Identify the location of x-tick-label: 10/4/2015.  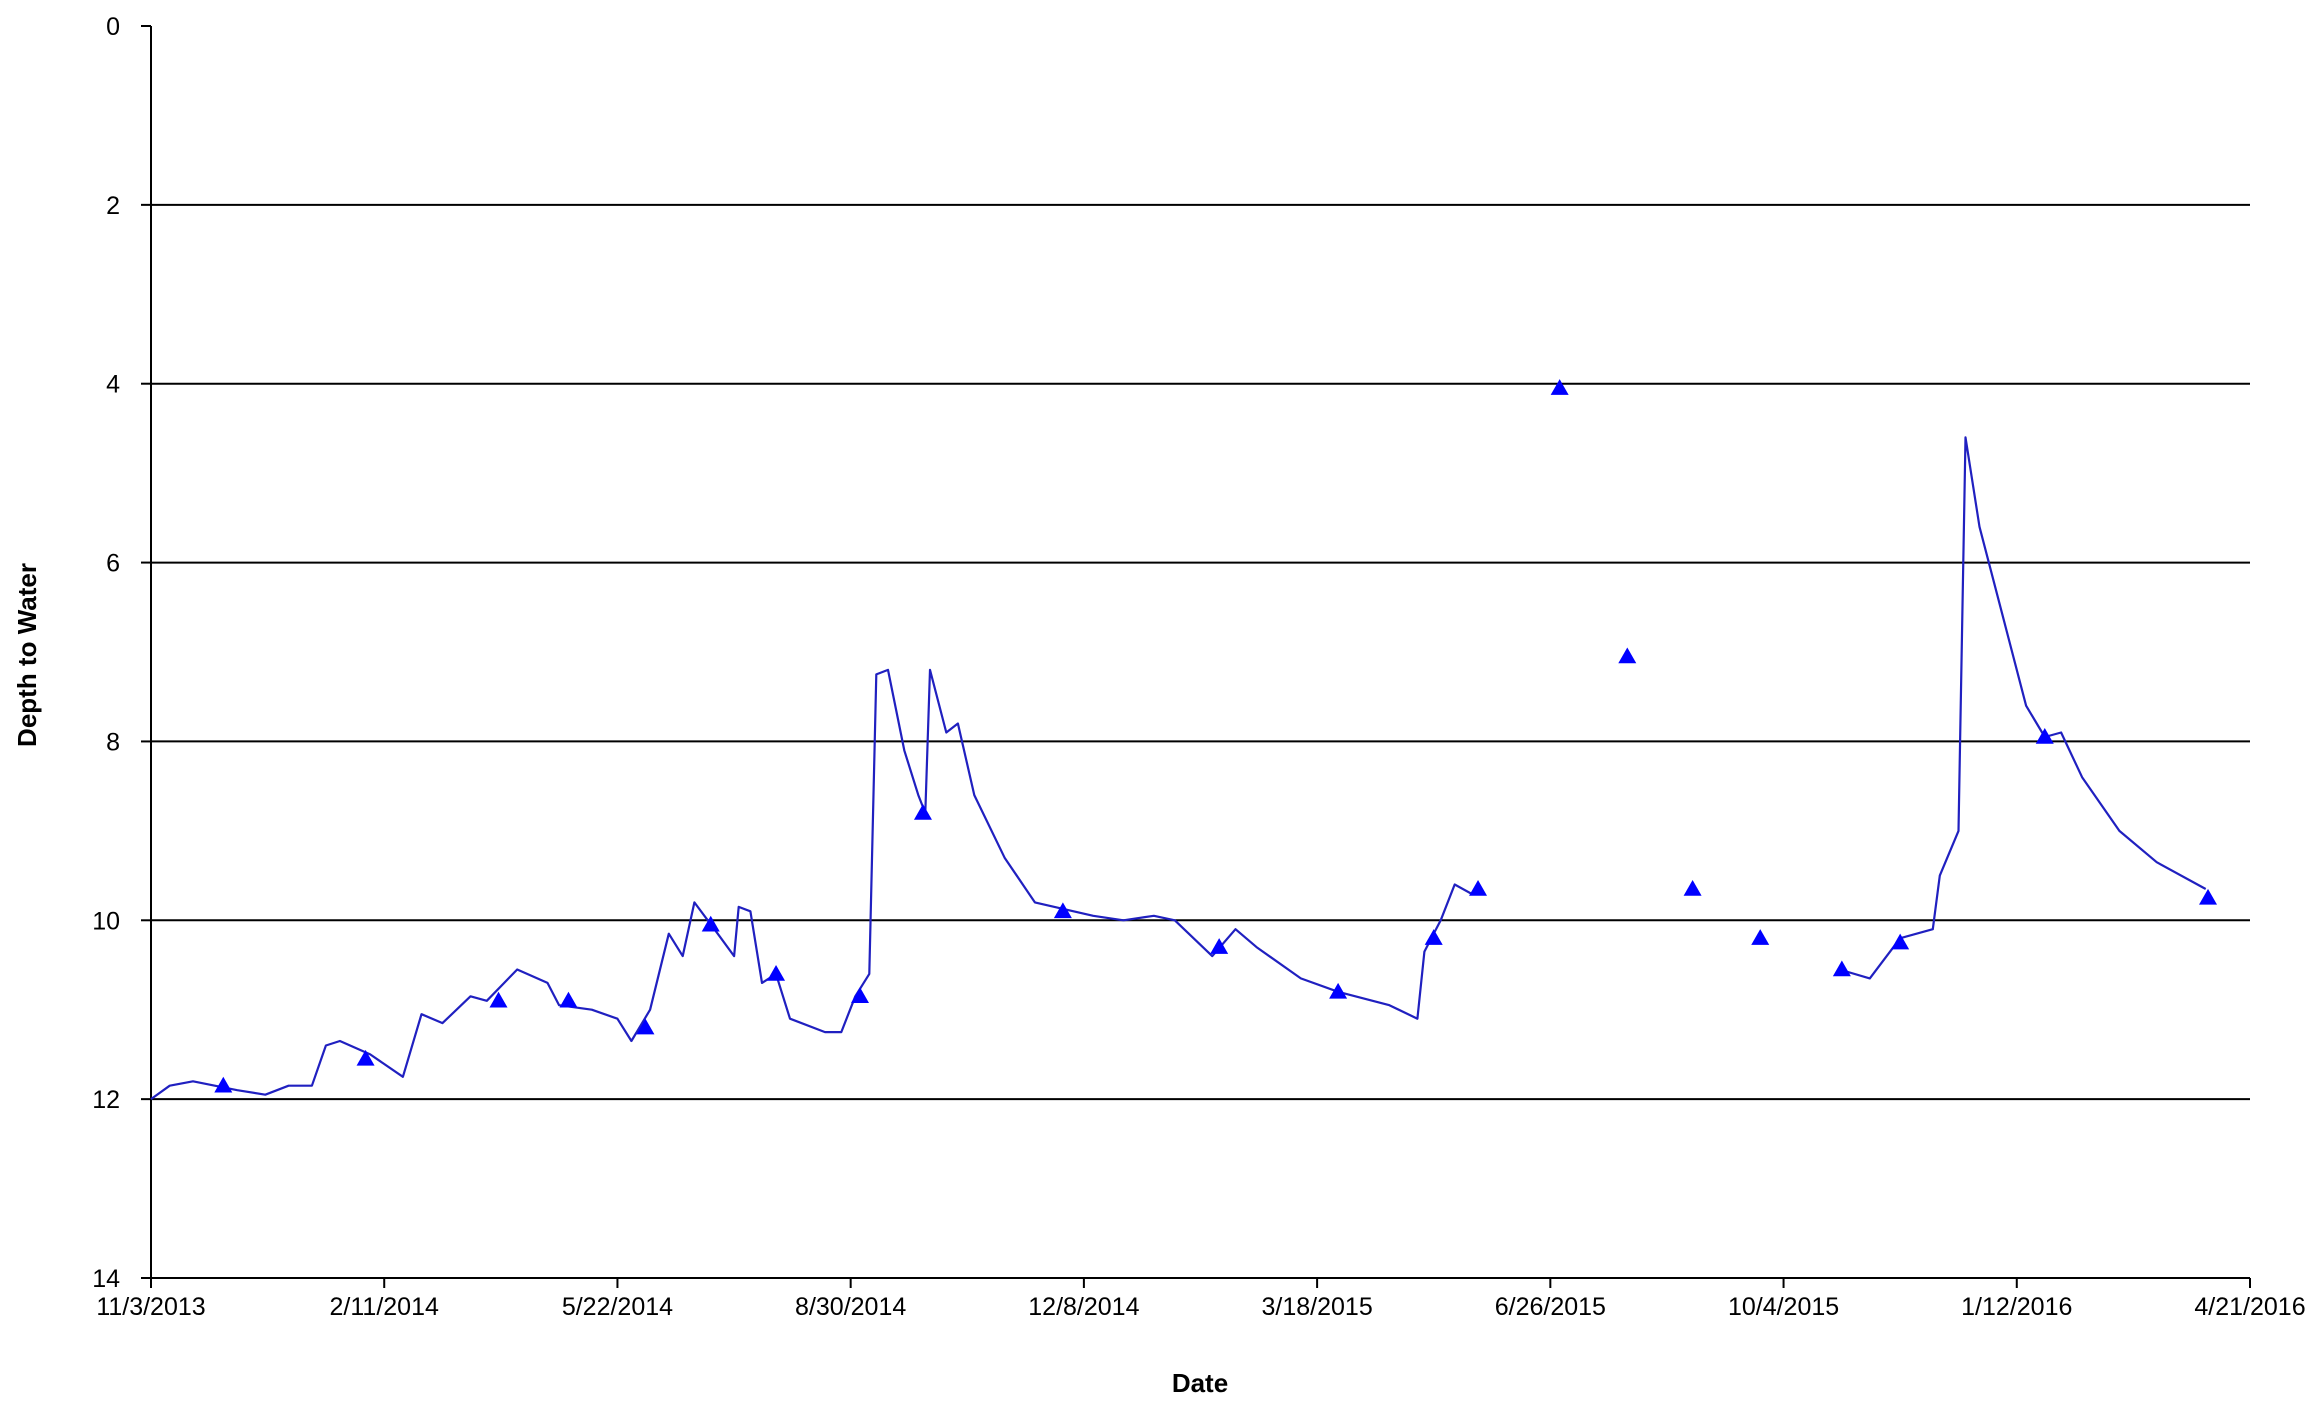
(1783, 1307).